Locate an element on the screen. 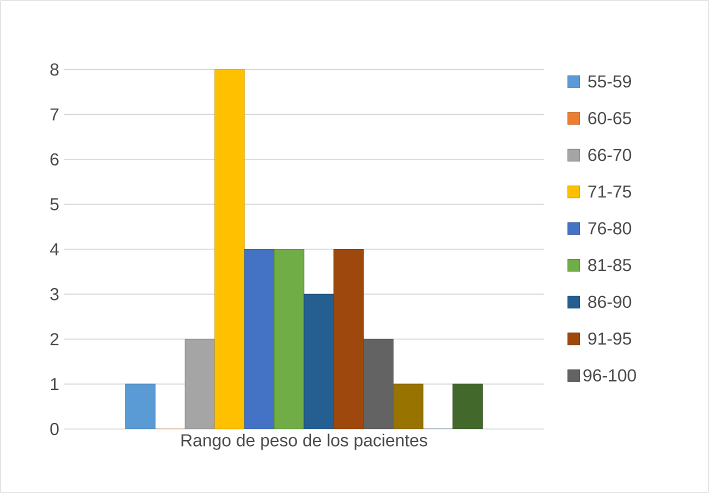 The height and width of the screenshot is (493, 709). y-tick-label: 0 is located at coordinates (54, 429).